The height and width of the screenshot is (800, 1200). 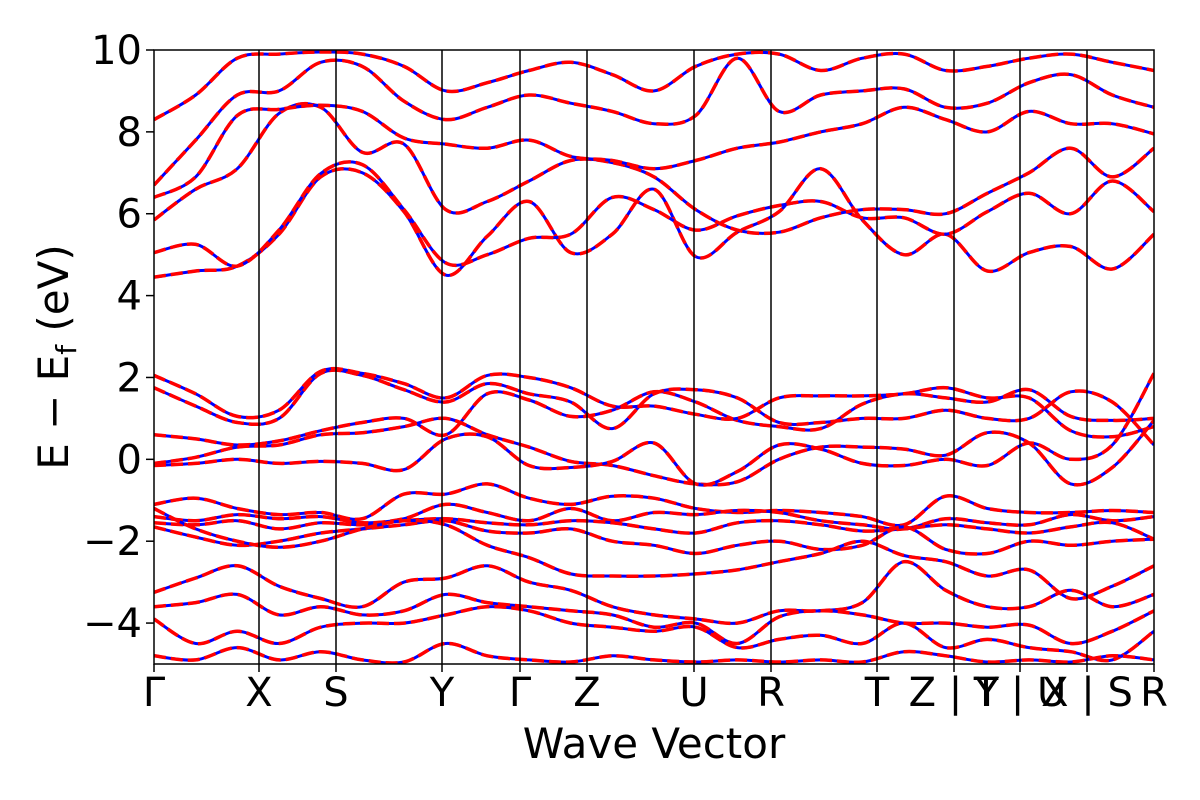 I want to click on y-axis-title-main: E − E, so click(x=53, y=412).